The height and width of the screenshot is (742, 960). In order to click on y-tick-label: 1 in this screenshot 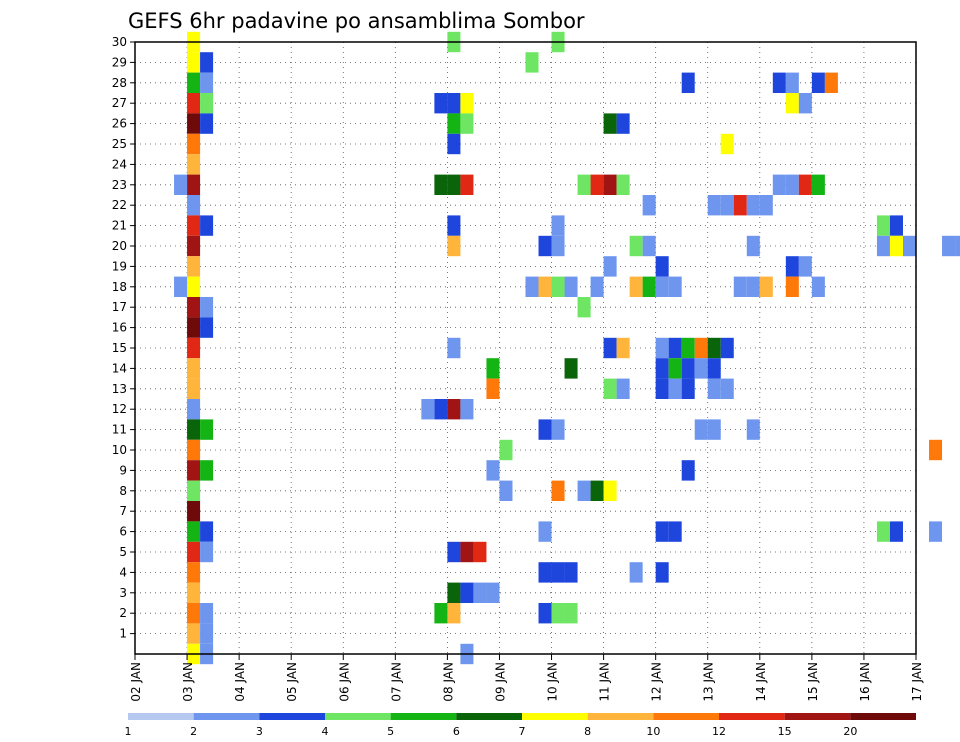, I will do `click(123, 634)`.